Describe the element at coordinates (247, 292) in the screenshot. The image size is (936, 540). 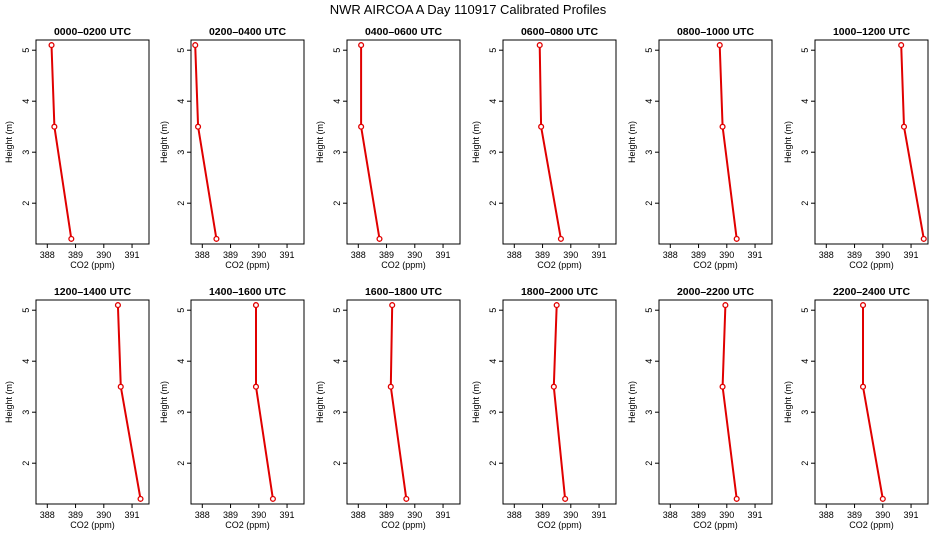
I see `panel-title: 1400–1600 UTC` at that location.